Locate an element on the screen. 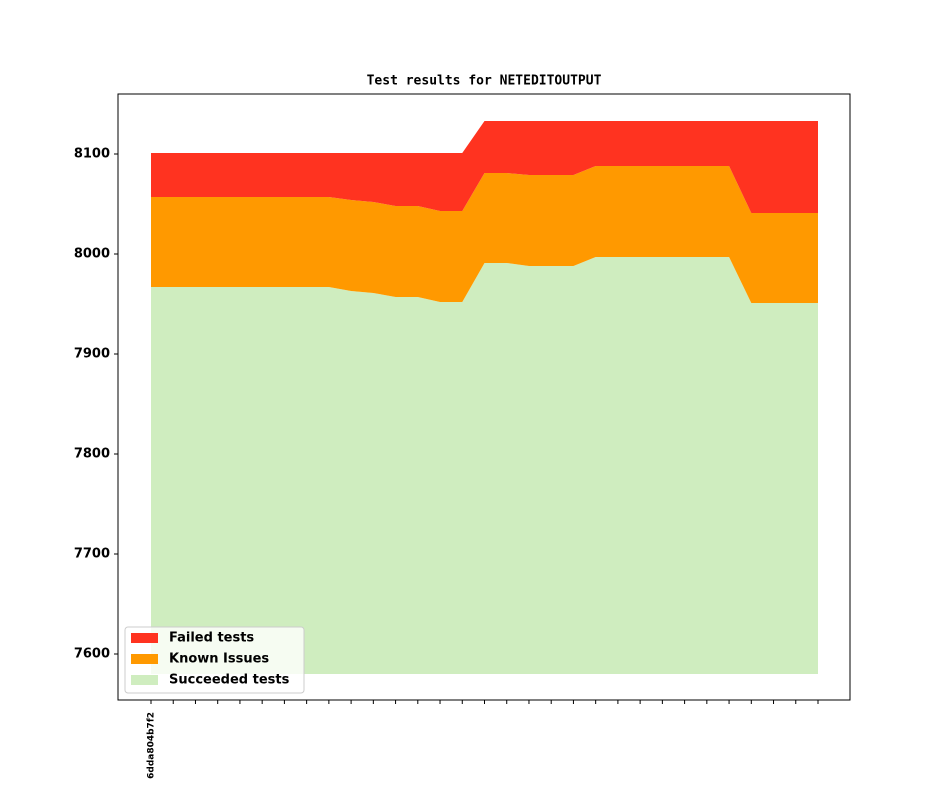 Image resolution: width=944 pixels, height=787 pixels. y-tick-label: 7600 is located at coordinates (92, 654).